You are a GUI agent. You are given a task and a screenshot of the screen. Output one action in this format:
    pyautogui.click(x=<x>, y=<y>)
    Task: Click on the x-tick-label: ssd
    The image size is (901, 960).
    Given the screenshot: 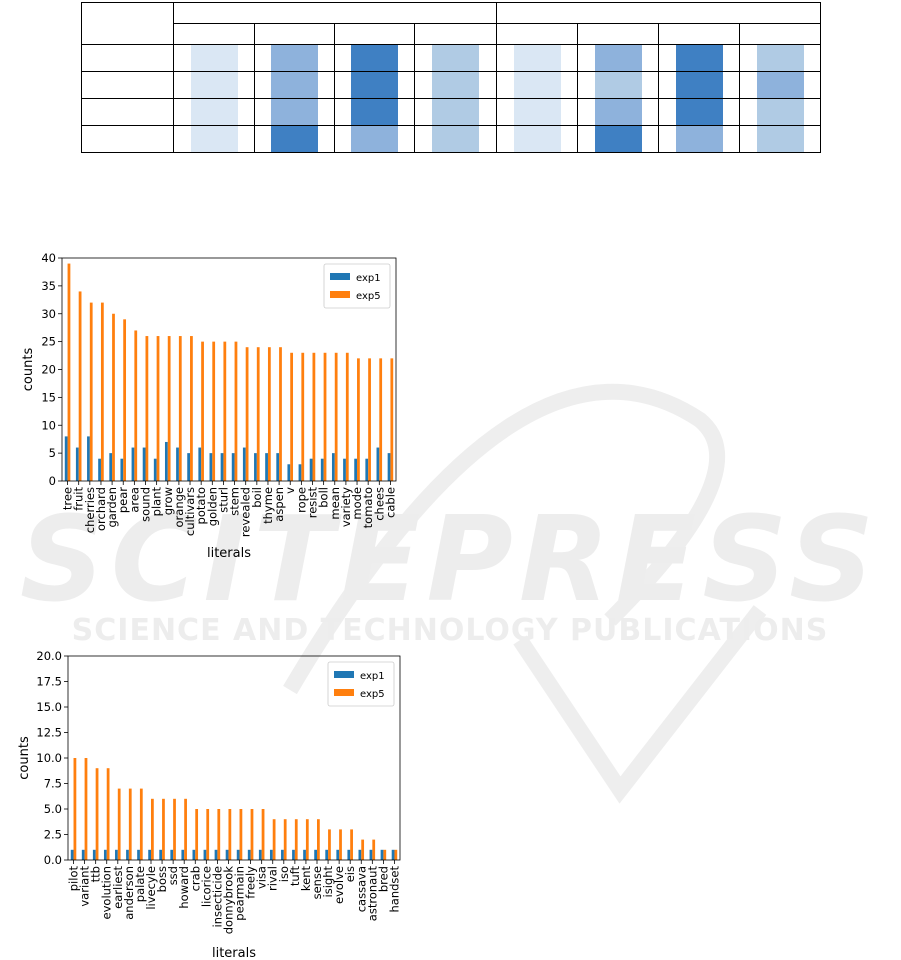 What is the action you would take?
    pyautogui.click(x=173, y=875)
    